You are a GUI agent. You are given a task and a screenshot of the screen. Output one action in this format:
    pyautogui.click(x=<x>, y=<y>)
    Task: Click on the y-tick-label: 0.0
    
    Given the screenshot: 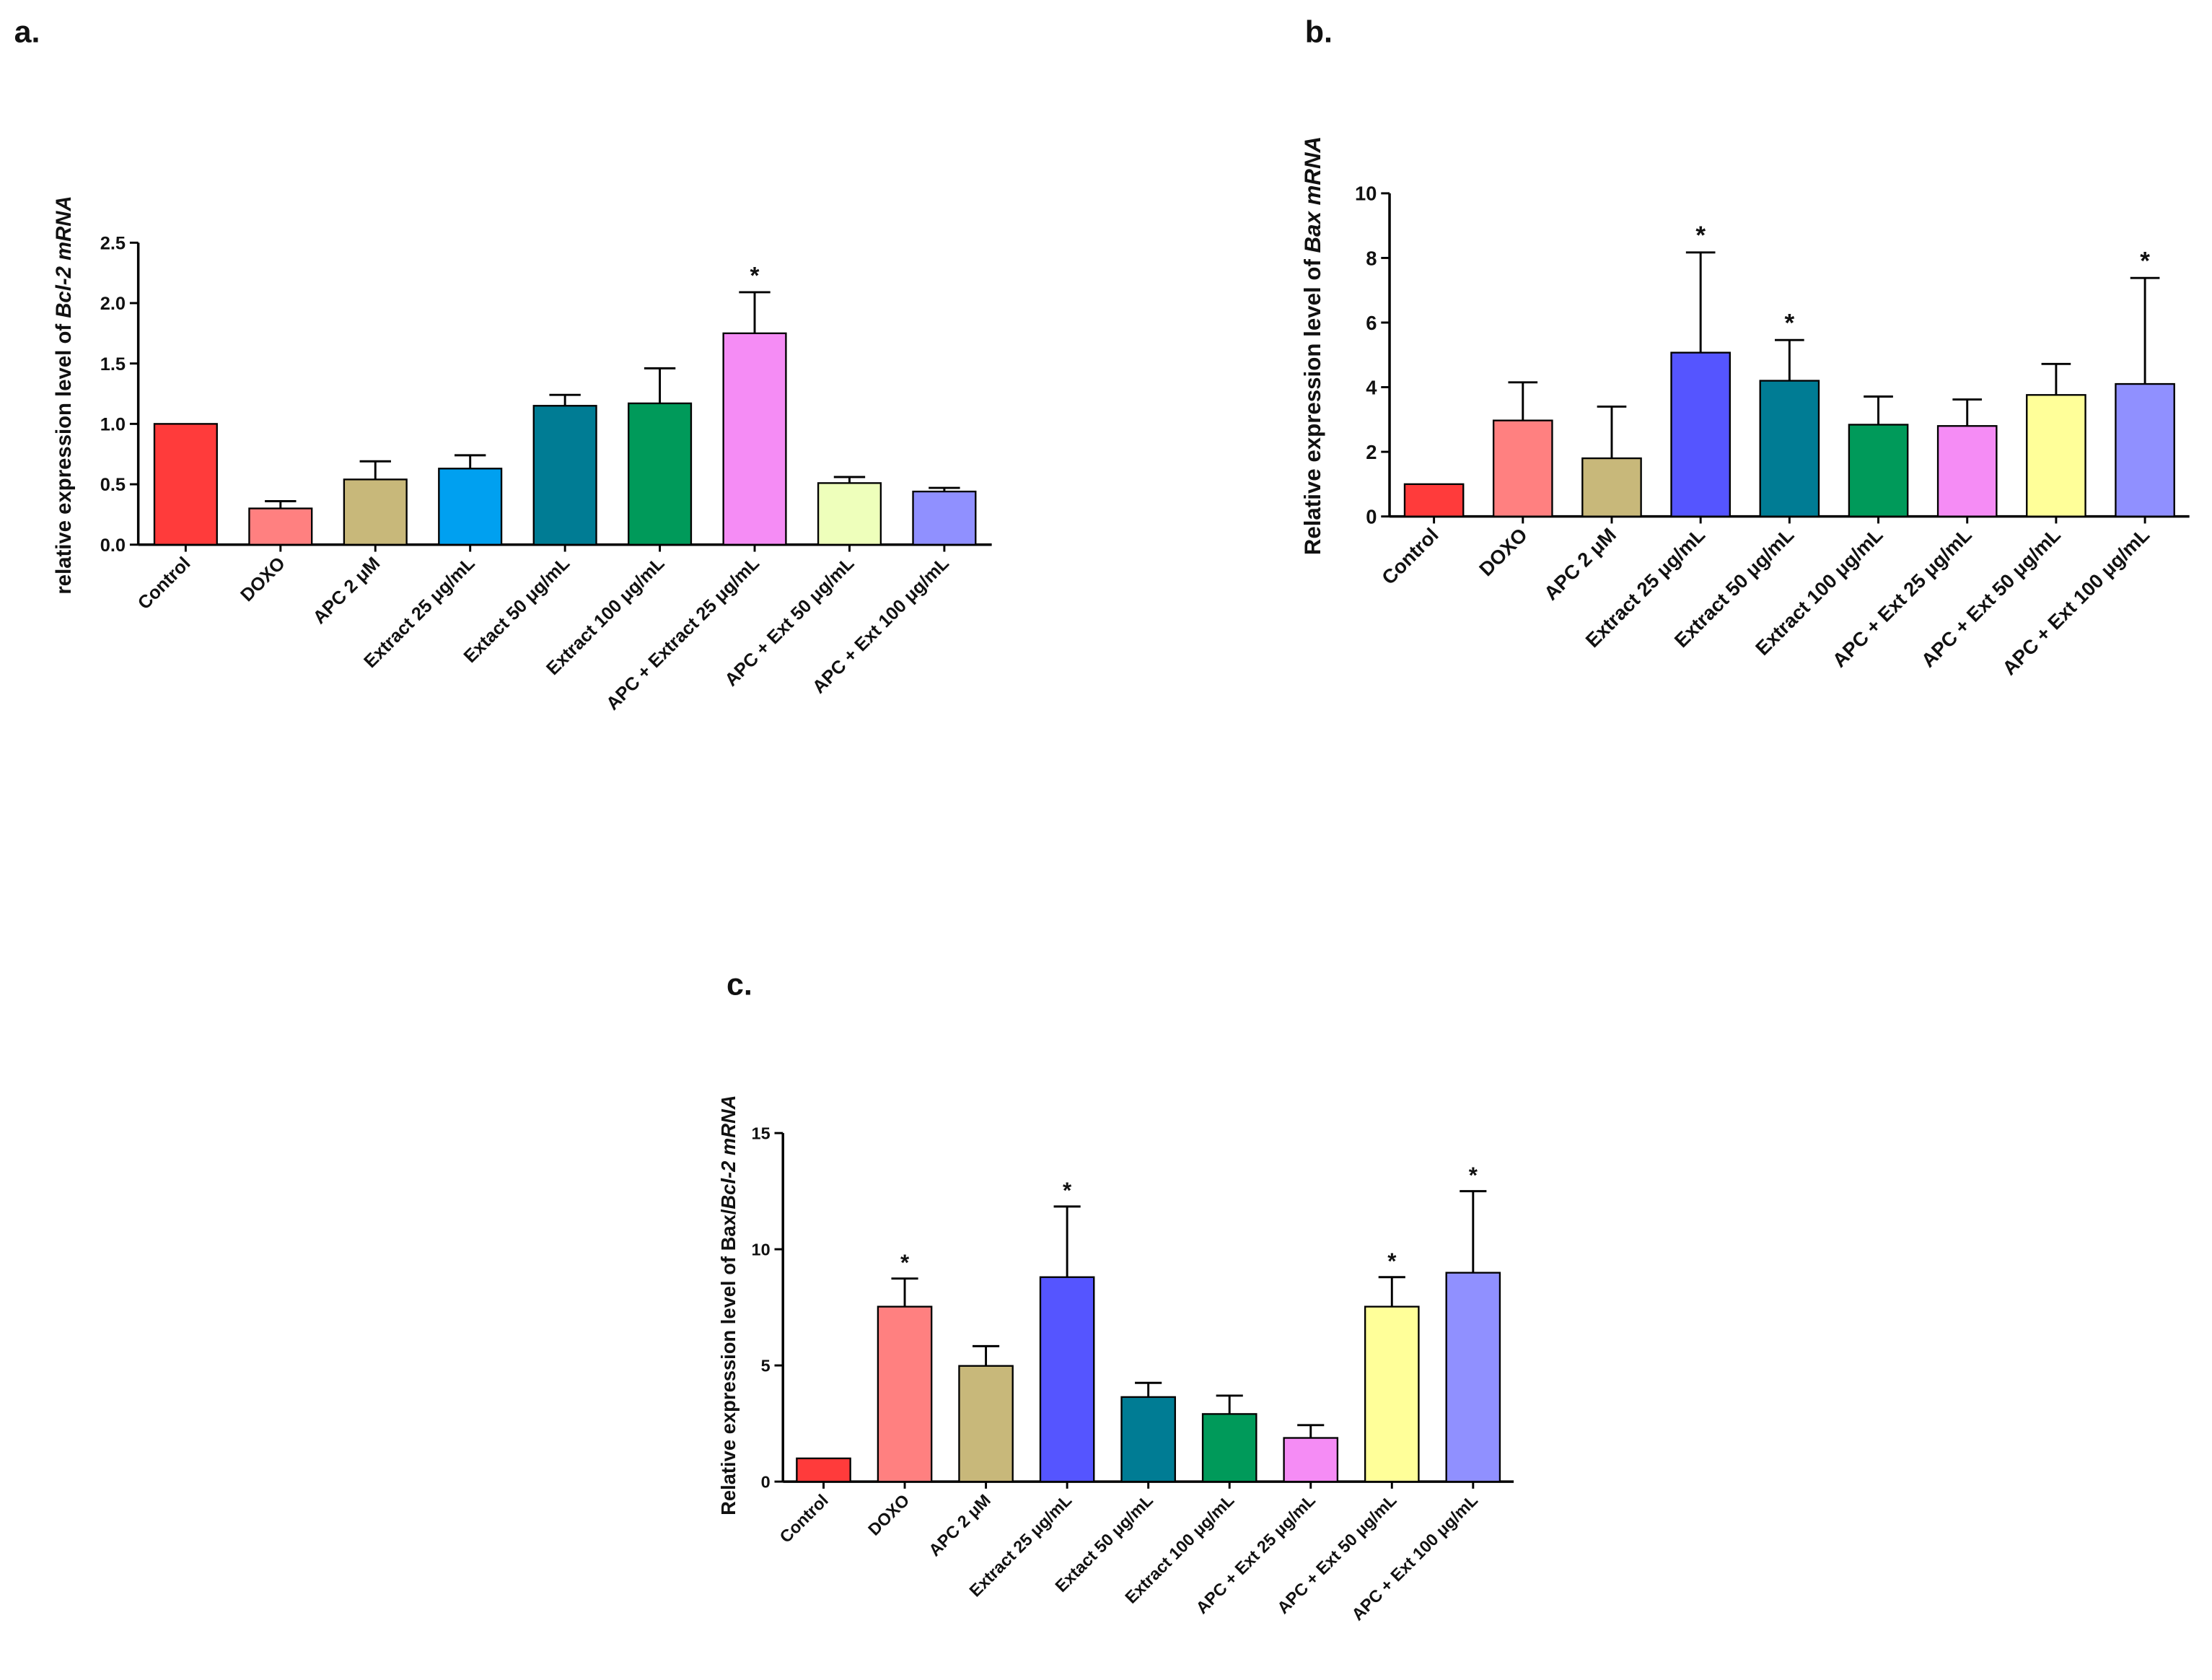 What is the action you would take?
    pyautogui.click(x=113, y=545)
    